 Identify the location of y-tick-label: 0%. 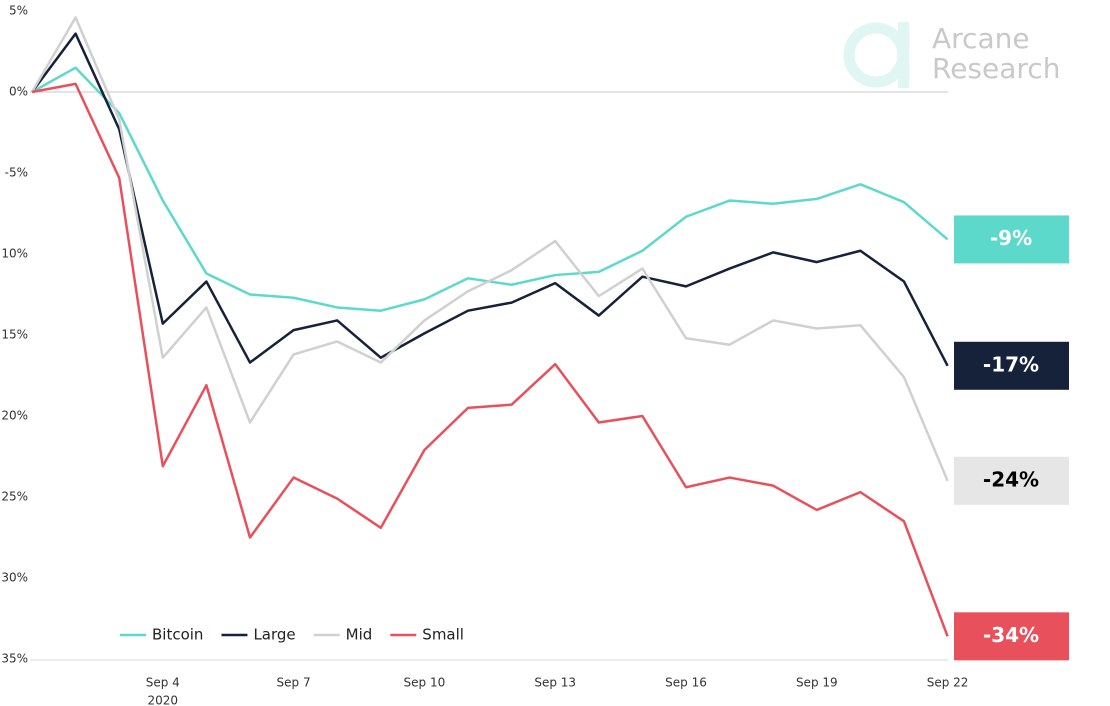
(18, 92).